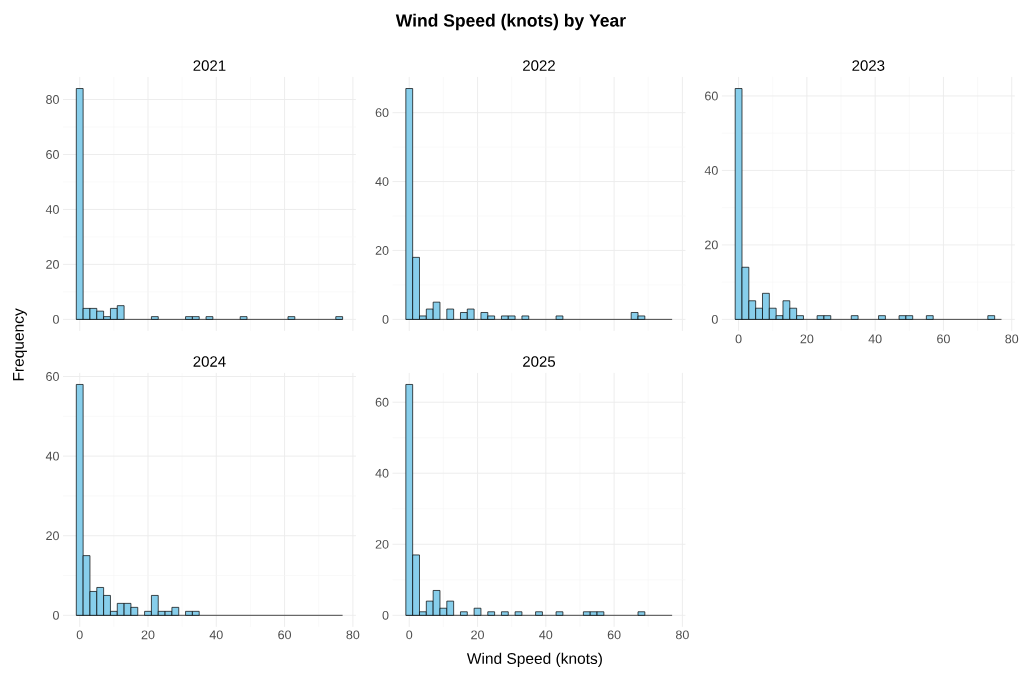 The image size is (1022, 675). Describe the element at coordinates (209, 65) in the screenshot. I see `chart-subtitle: 2021` at that location.